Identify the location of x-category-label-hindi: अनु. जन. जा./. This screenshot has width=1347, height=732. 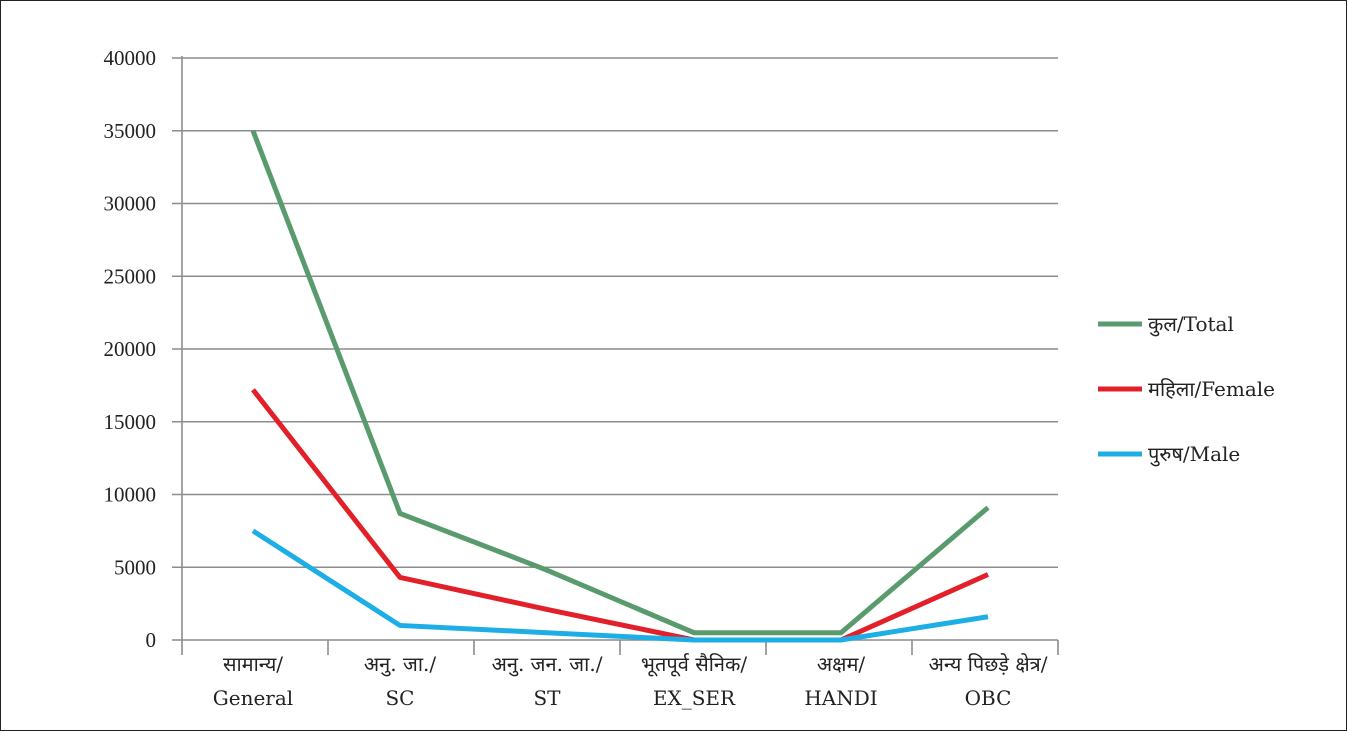
(547, 664).